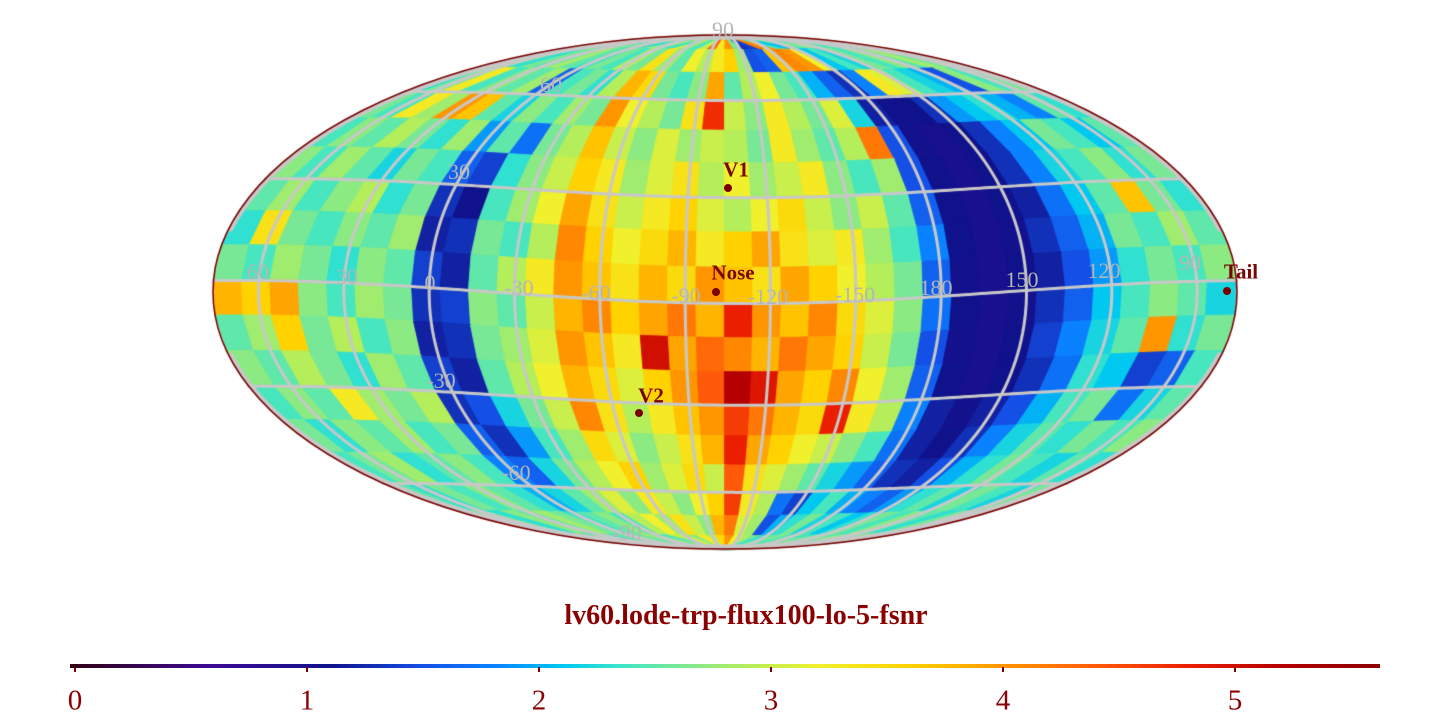  I want to click on colorbar-gradient, so click(725, 666).